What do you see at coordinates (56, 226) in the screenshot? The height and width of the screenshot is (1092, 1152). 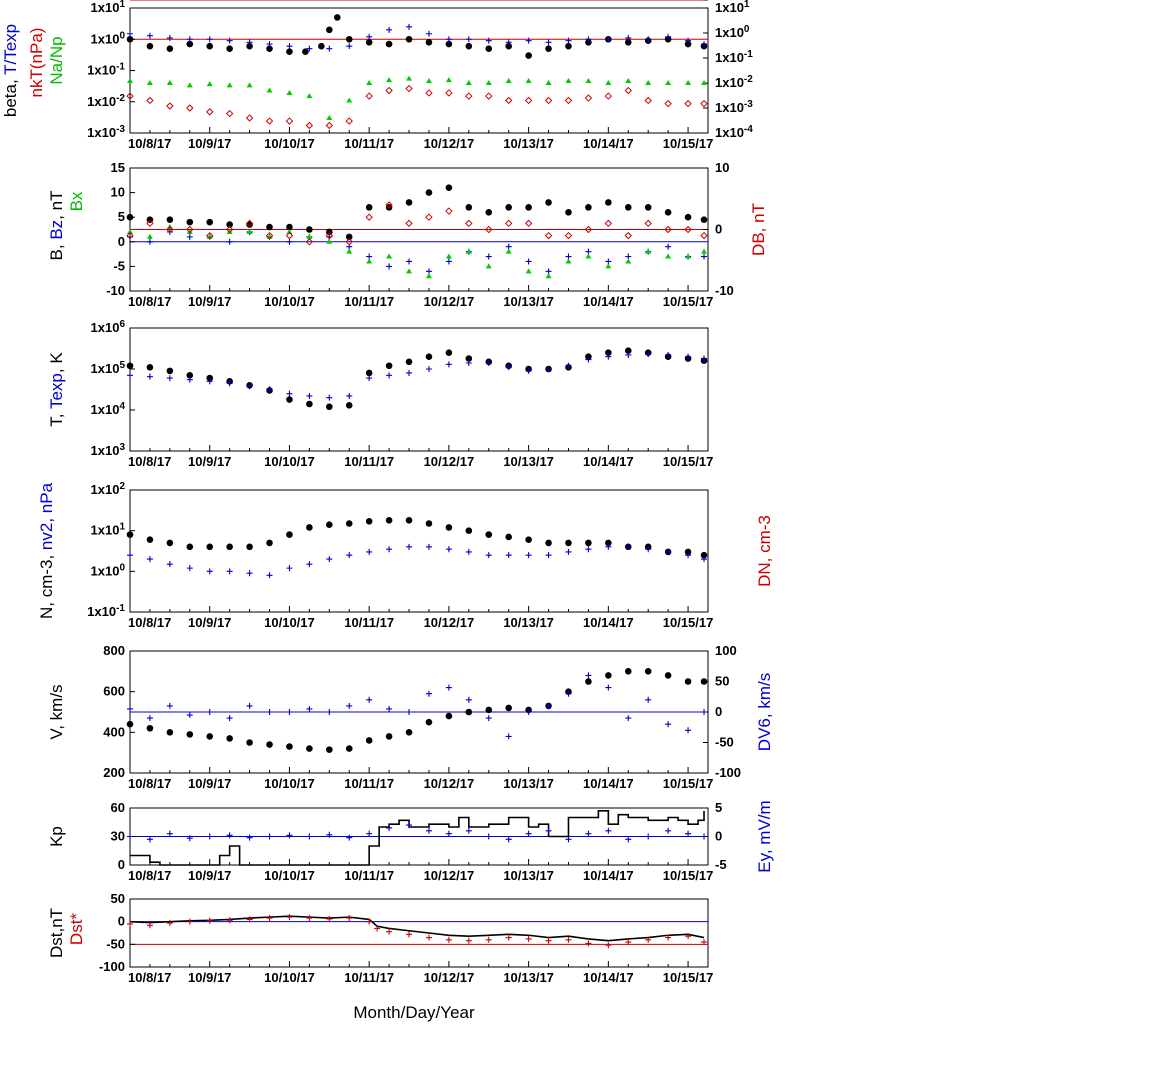 I see `y-axis-label: B, Bz, nT` at bounding box center [56, 226].